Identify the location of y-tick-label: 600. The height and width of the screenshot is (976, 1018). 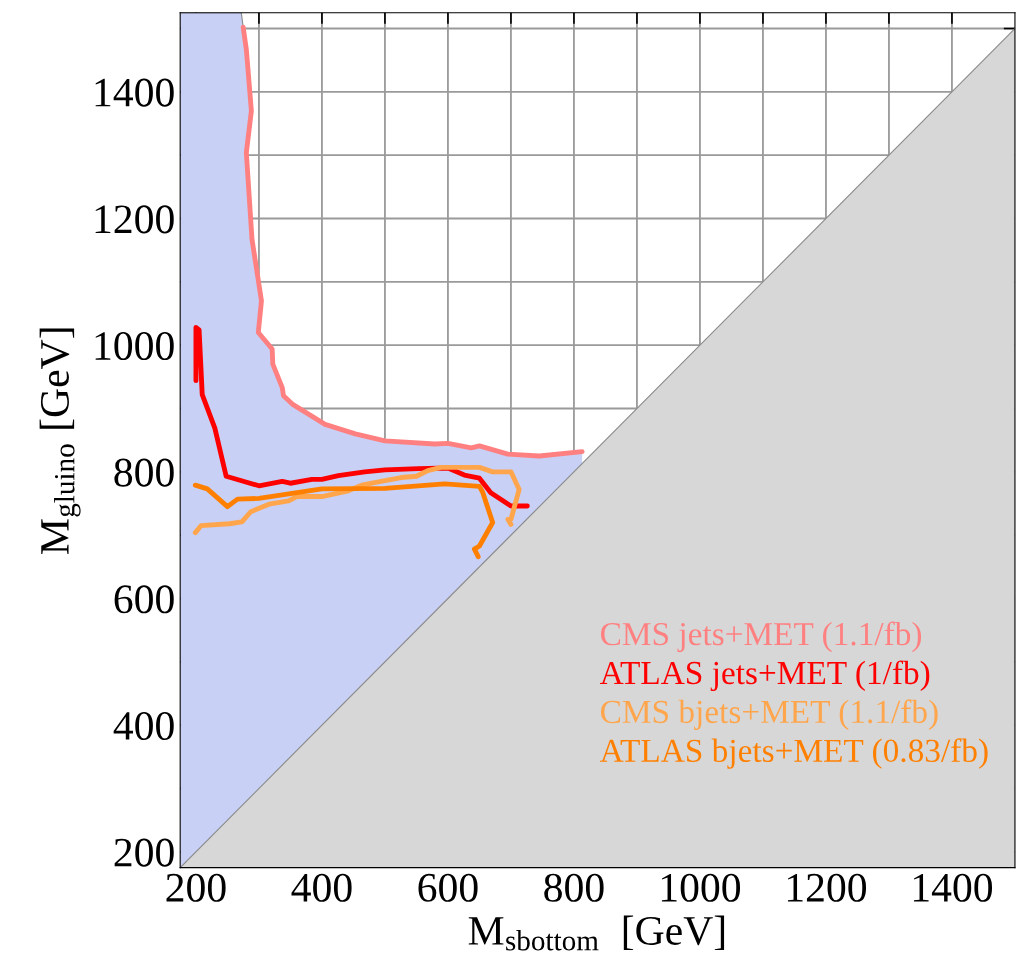
(144, 599).